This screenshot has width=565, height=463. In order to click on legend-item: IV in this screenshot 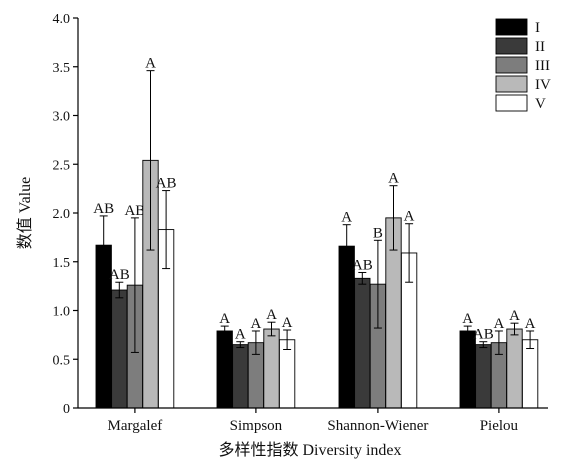, I will do `click(523, 84)`.